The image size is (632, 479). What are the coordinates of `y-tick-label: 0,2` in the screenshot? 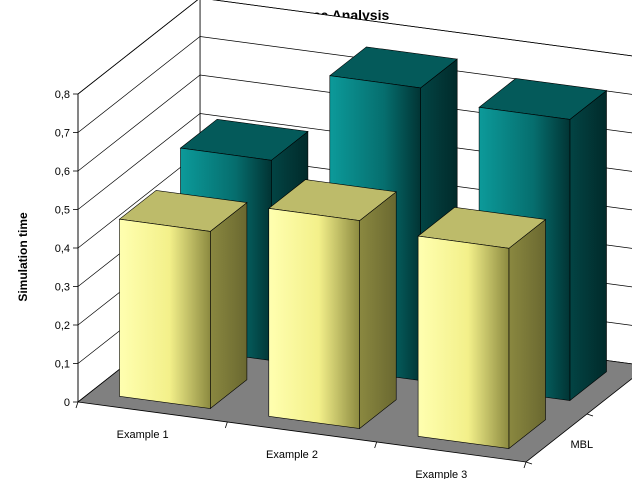 It's located at (62, 326).